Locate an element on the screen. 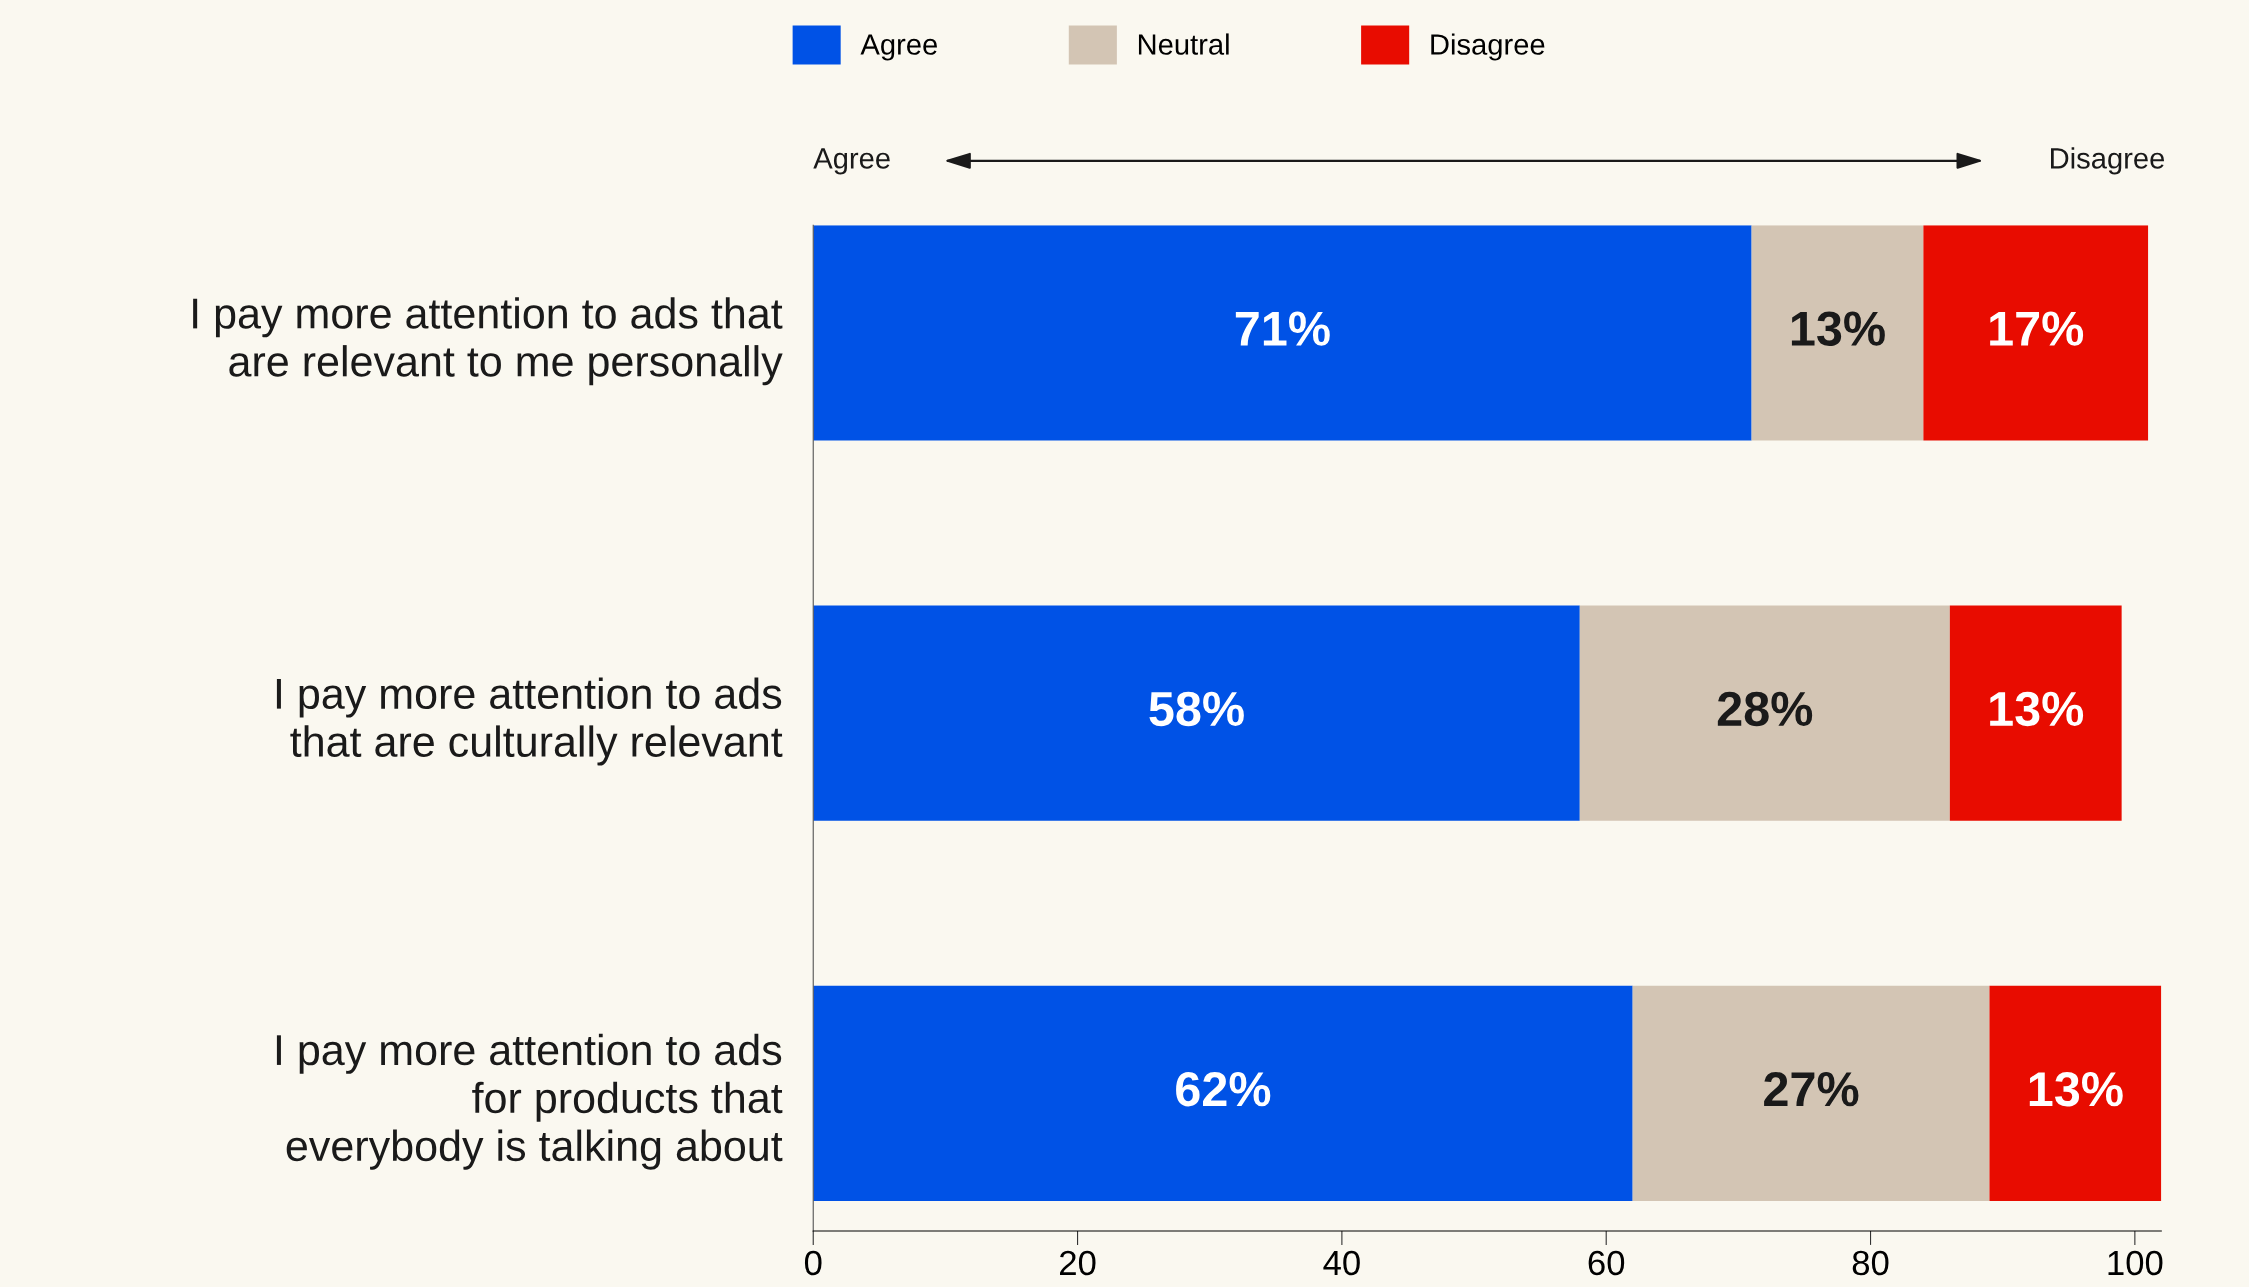  legend-label: Agree is located at coordinates (898, 47).